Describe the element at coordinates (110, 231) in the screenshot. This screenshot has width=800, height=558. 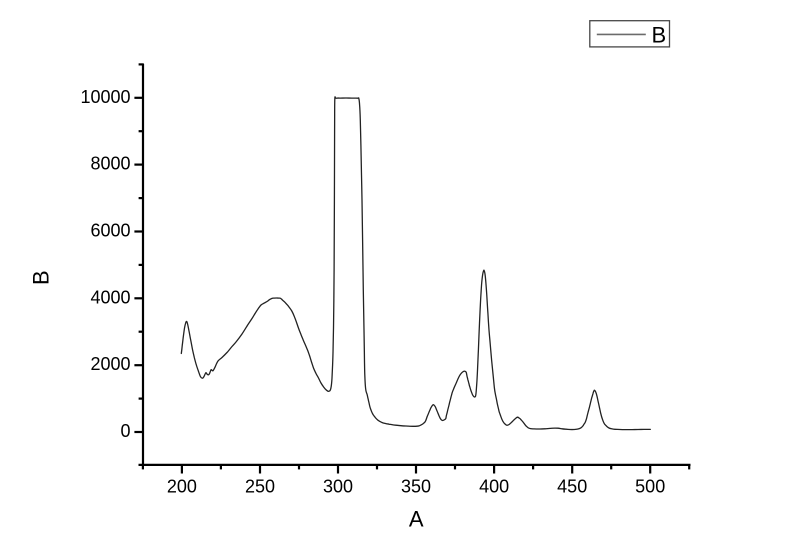
I see `svg-text: 6000` at that location.